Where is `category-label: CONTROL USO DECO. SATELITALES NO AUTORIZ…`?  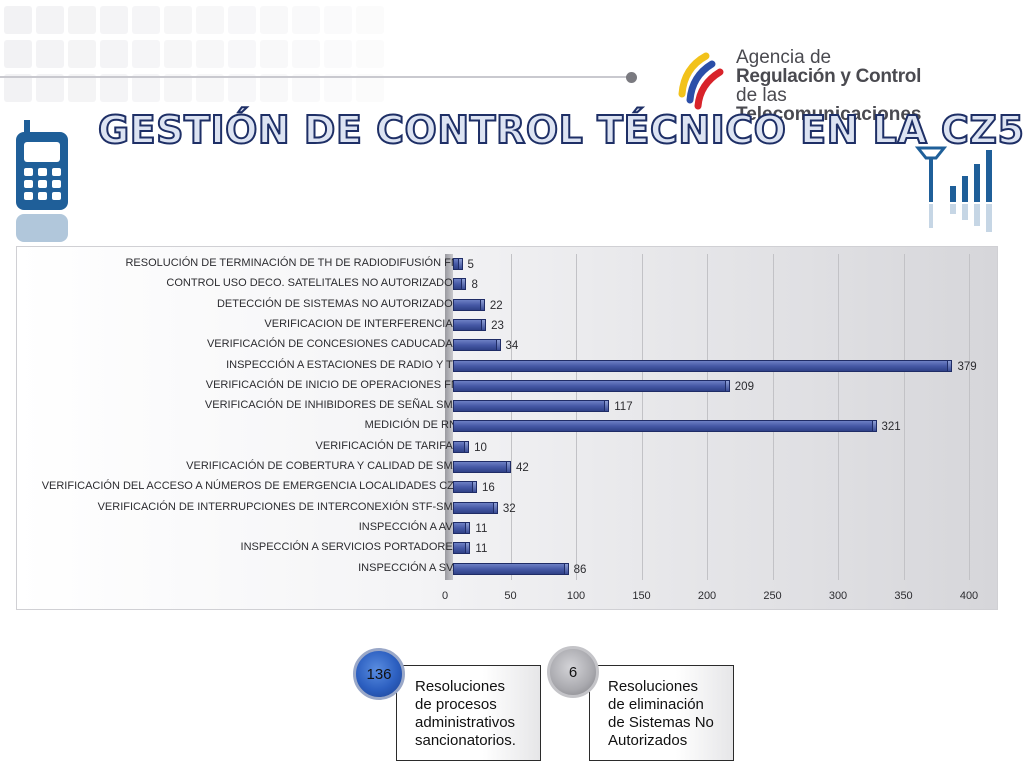 category-label: CONTROL USO DECO. SATELITALES NO AUTORIZ… is located at coordinates (313, 283).